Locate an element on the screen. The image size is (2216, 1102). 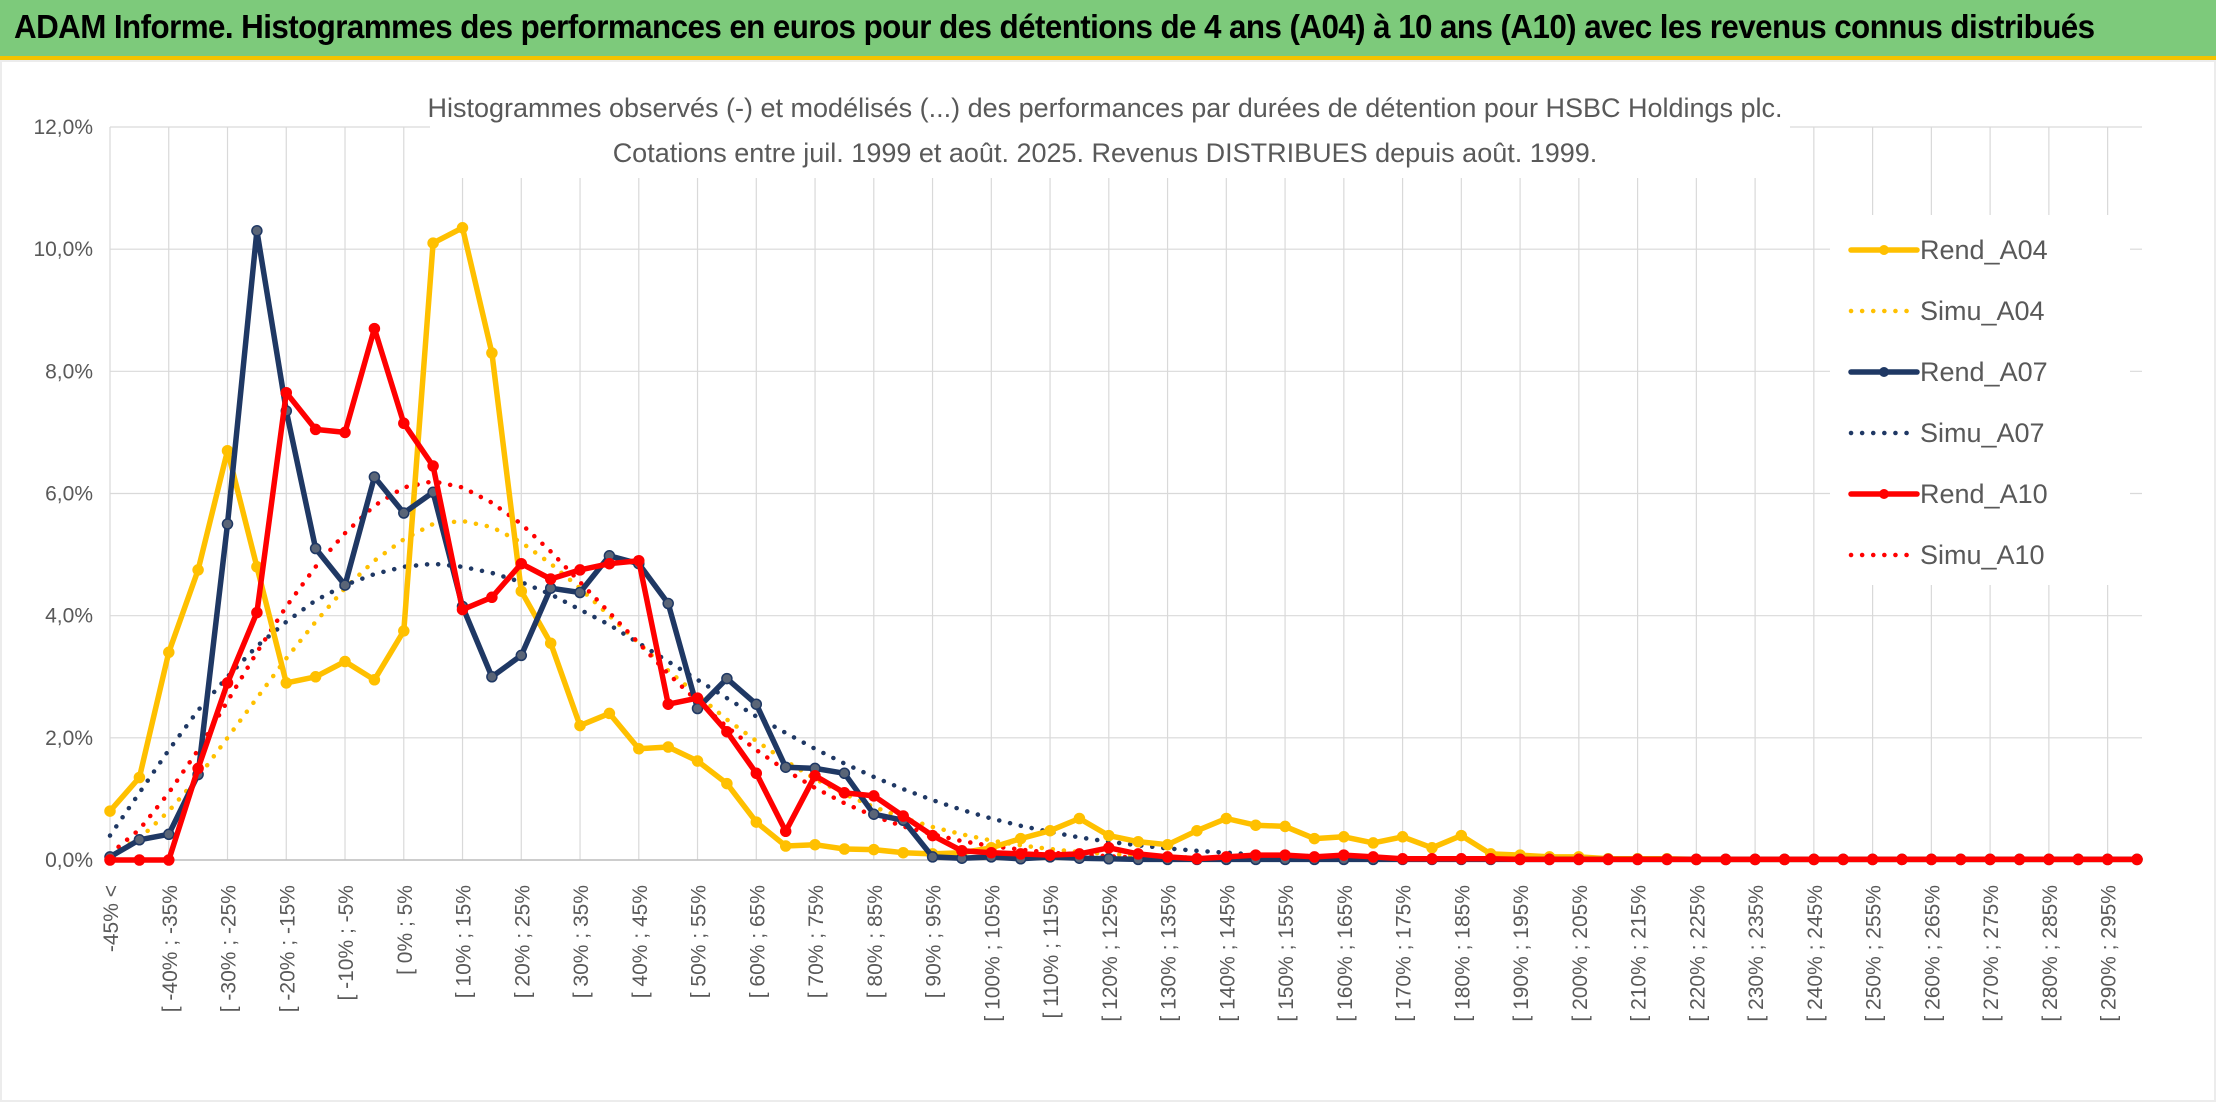
x-tick-label: -45% < is located at coordinates (111, 918).